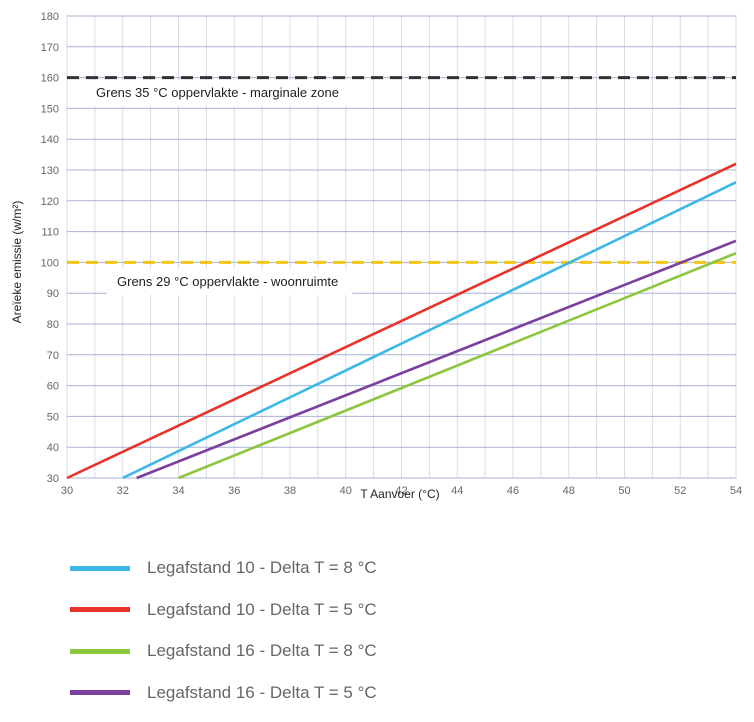  Describe the element at coordinates (123, 491) in the screenshot. I see `x-tick-label: 32` at that location.